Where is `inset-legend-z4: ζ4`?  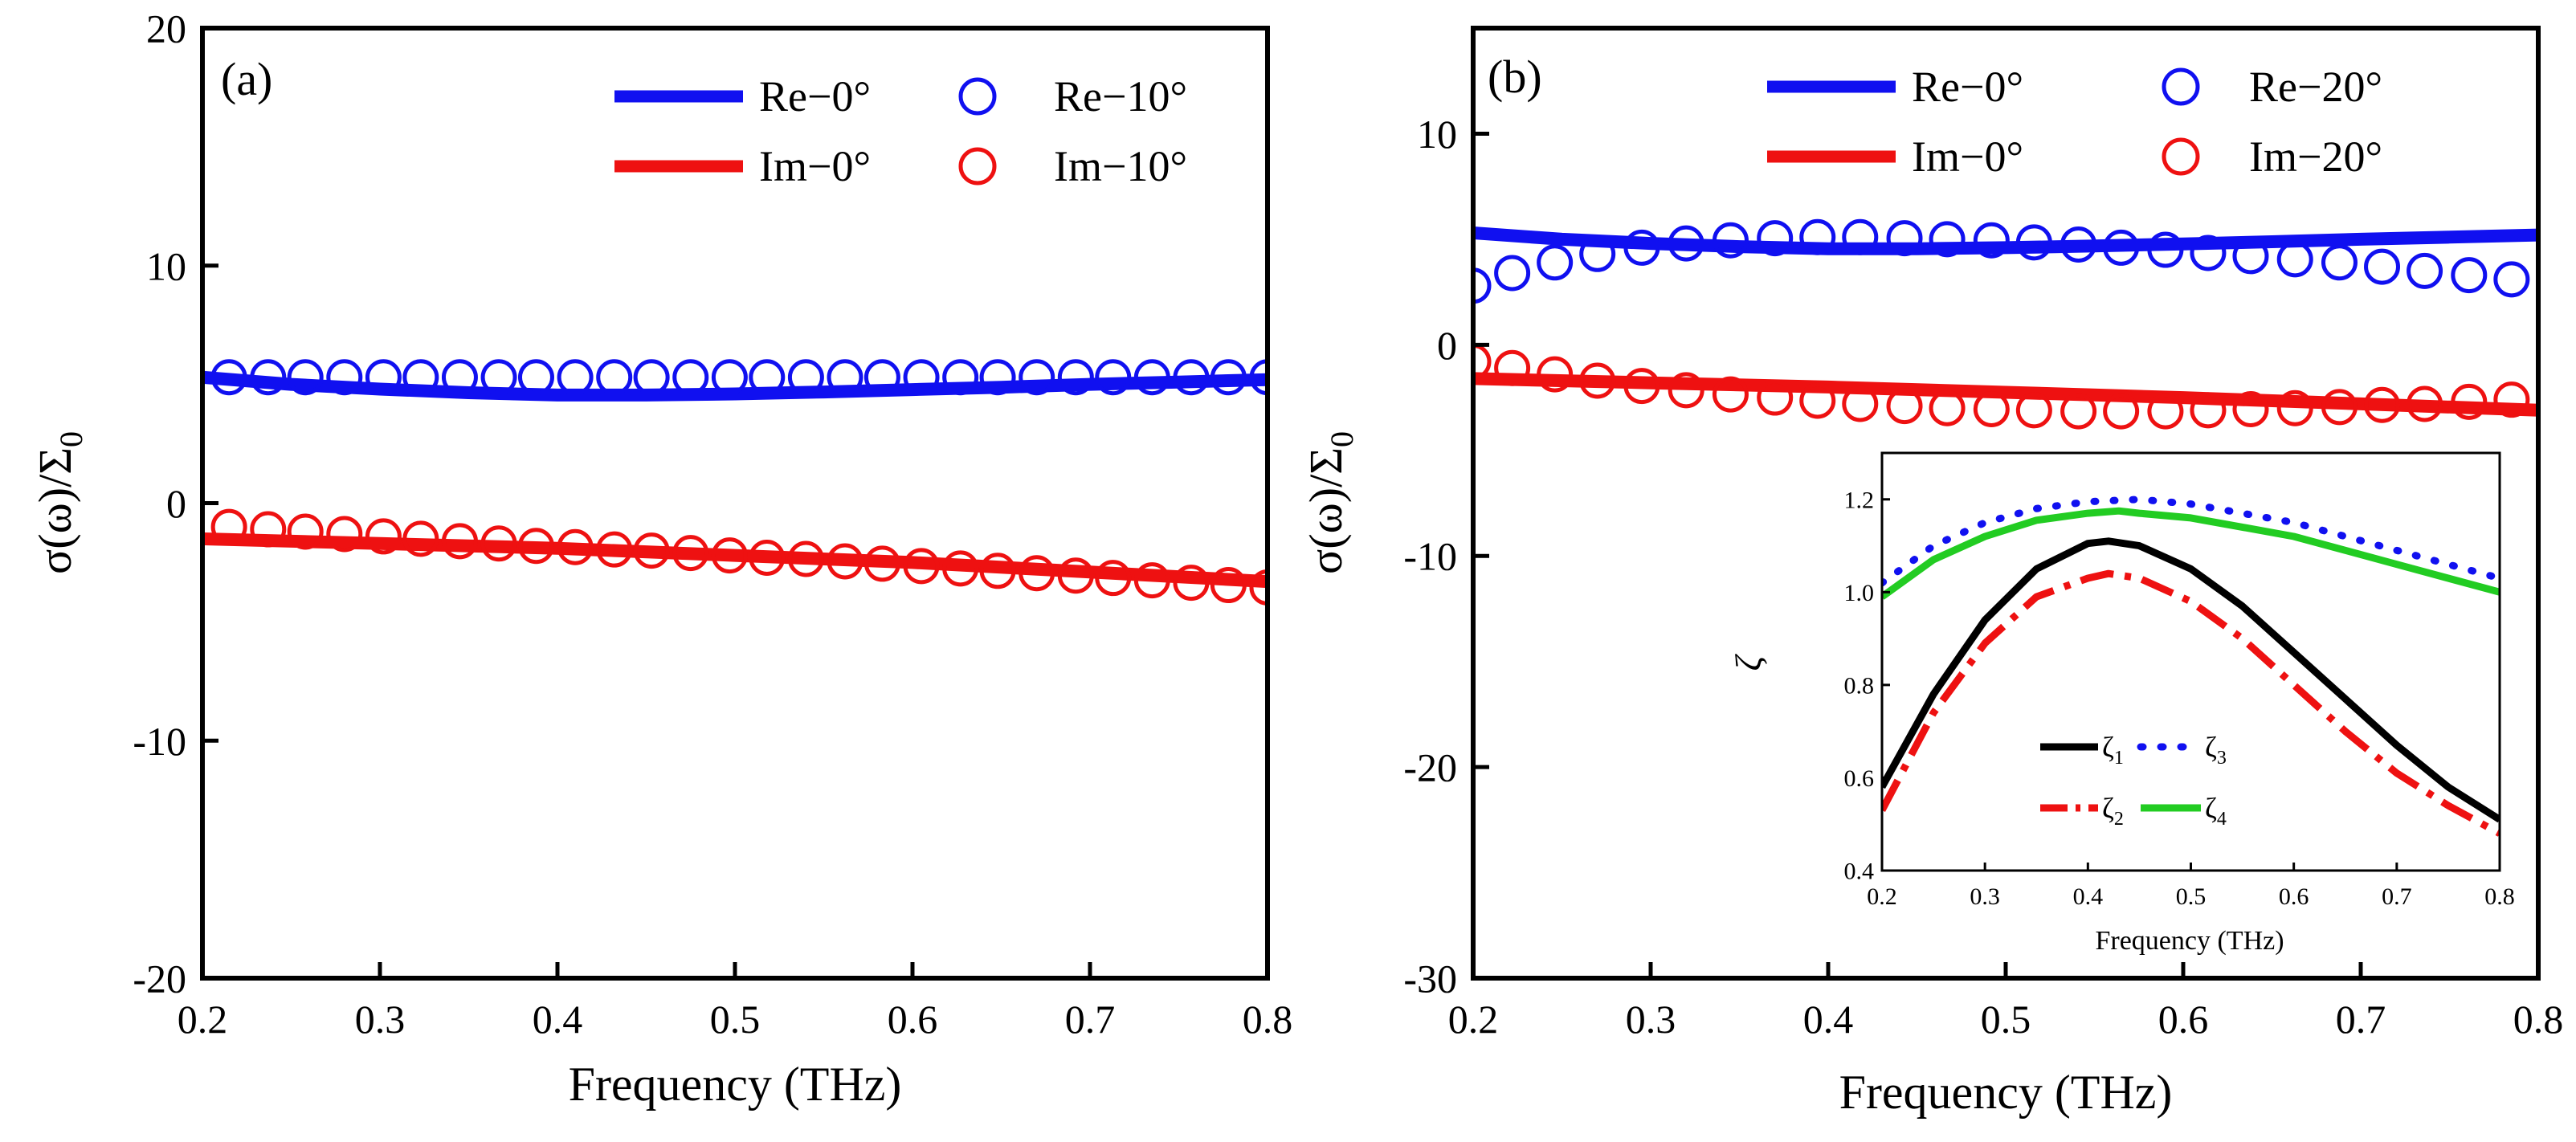
inset-legend-z4: ζ4 is located at coordinates (2216, 811).